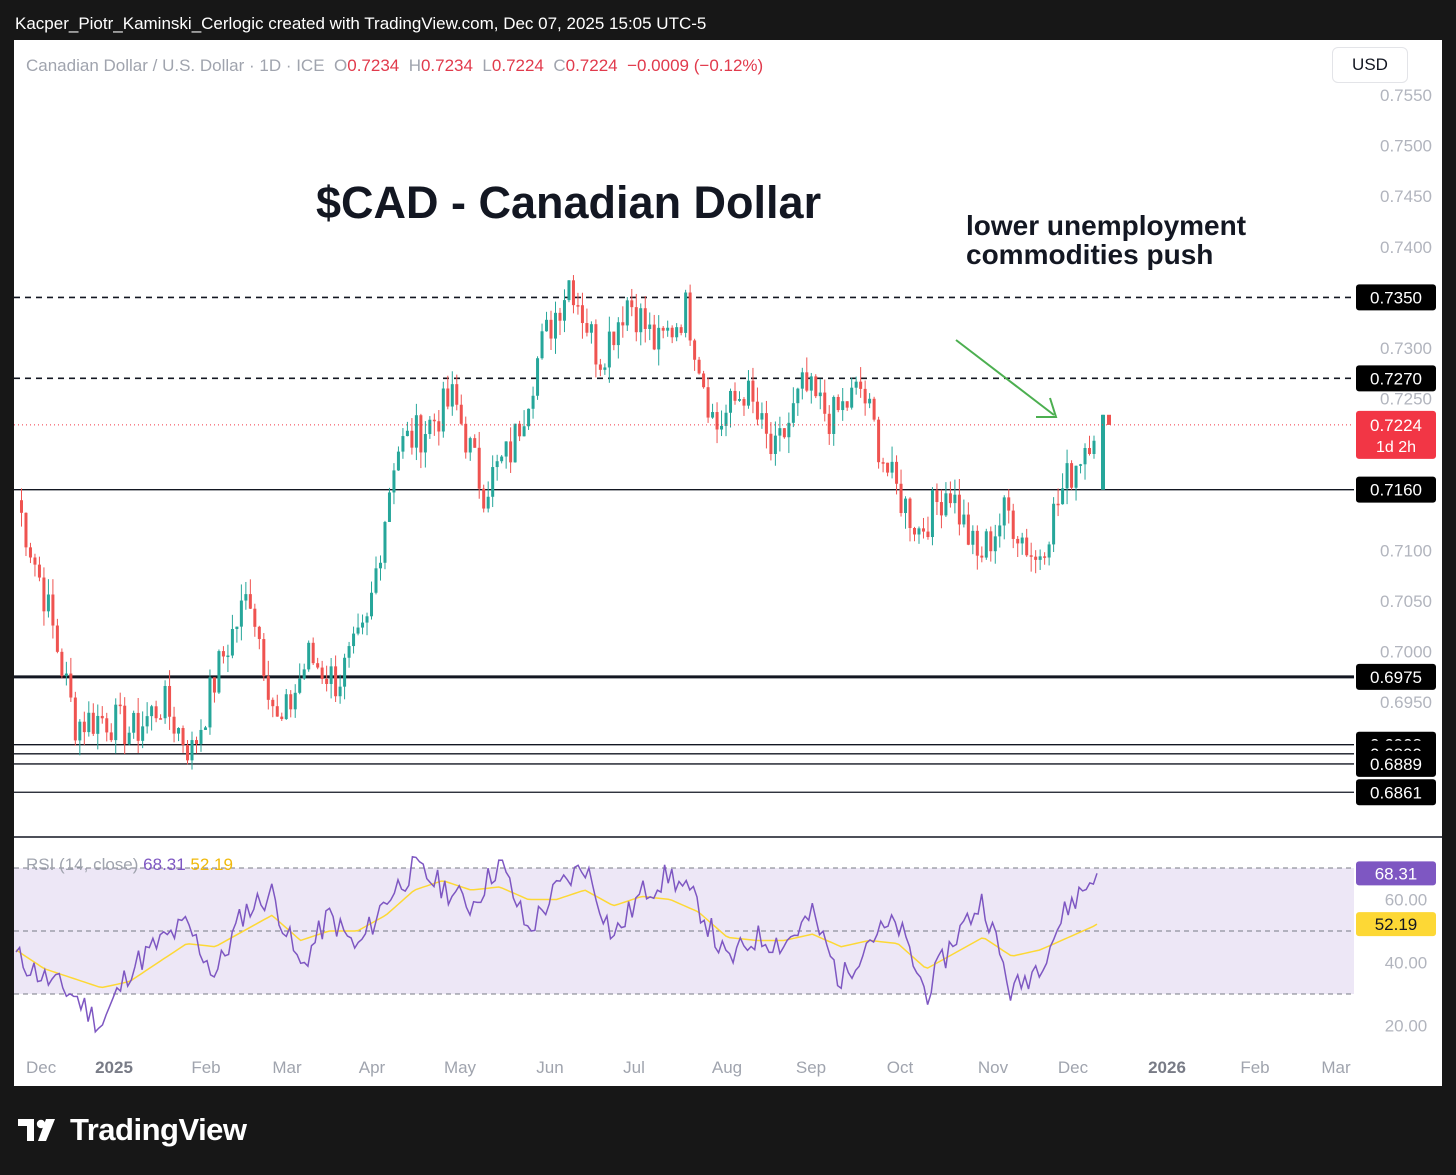 This screenshot has width=1456, height=1175. What do you see at coordinates (1396, 425) in the screenshot?
I see `last-price-value: 0.7224` at bounding box center [1396, 425].